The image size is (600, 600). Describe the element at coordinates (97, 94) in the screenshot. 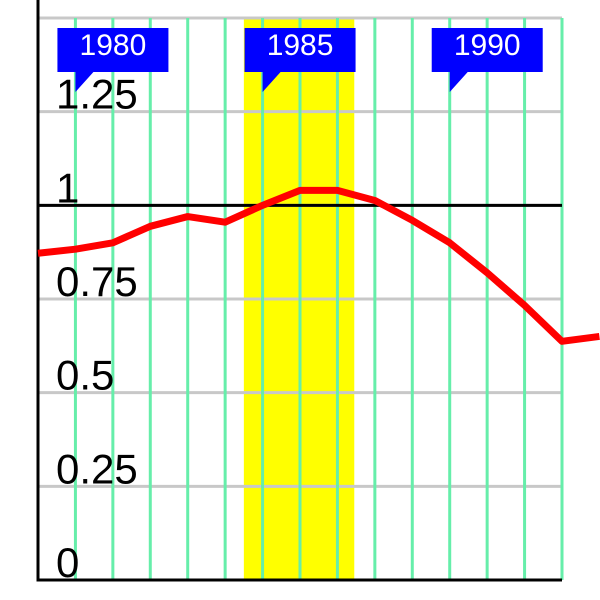

I see `y-tick-label: 1.25` at that location.